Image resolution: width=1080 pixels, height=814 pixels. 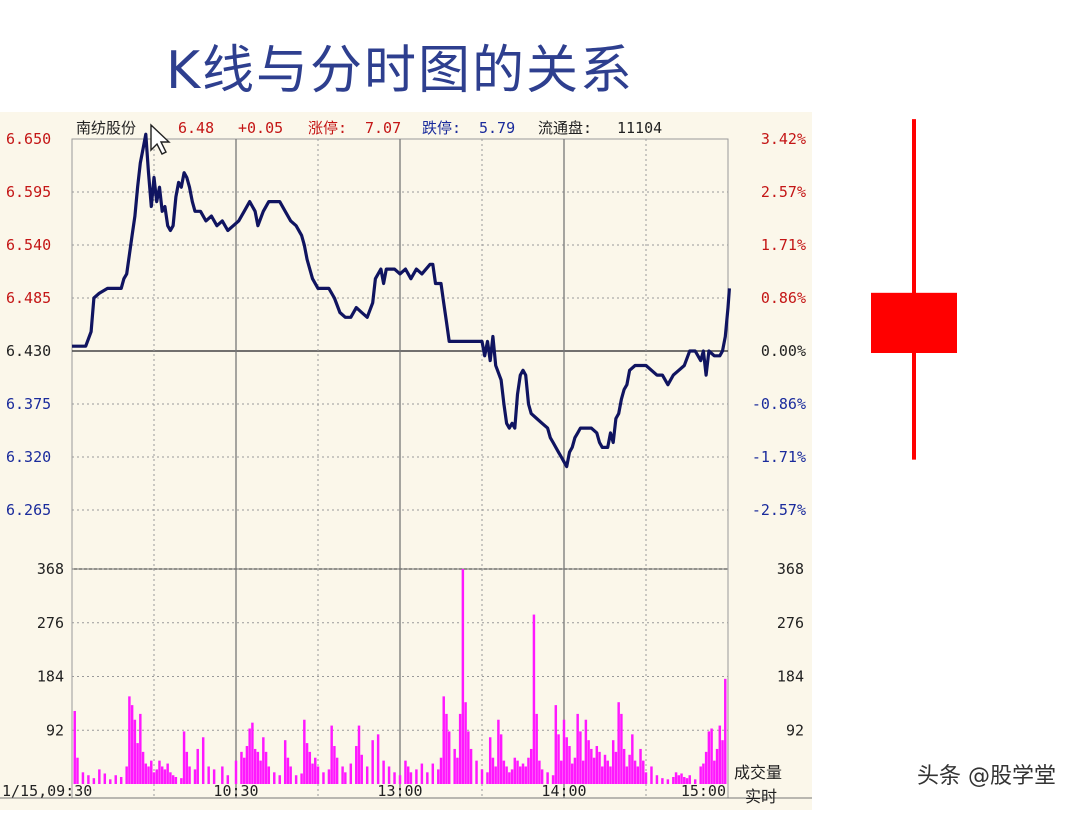 What do you see at coordinates (28, 192) in the screenshot?
I see `price-tick-label: 6.595` at bounding box center [28, 192].